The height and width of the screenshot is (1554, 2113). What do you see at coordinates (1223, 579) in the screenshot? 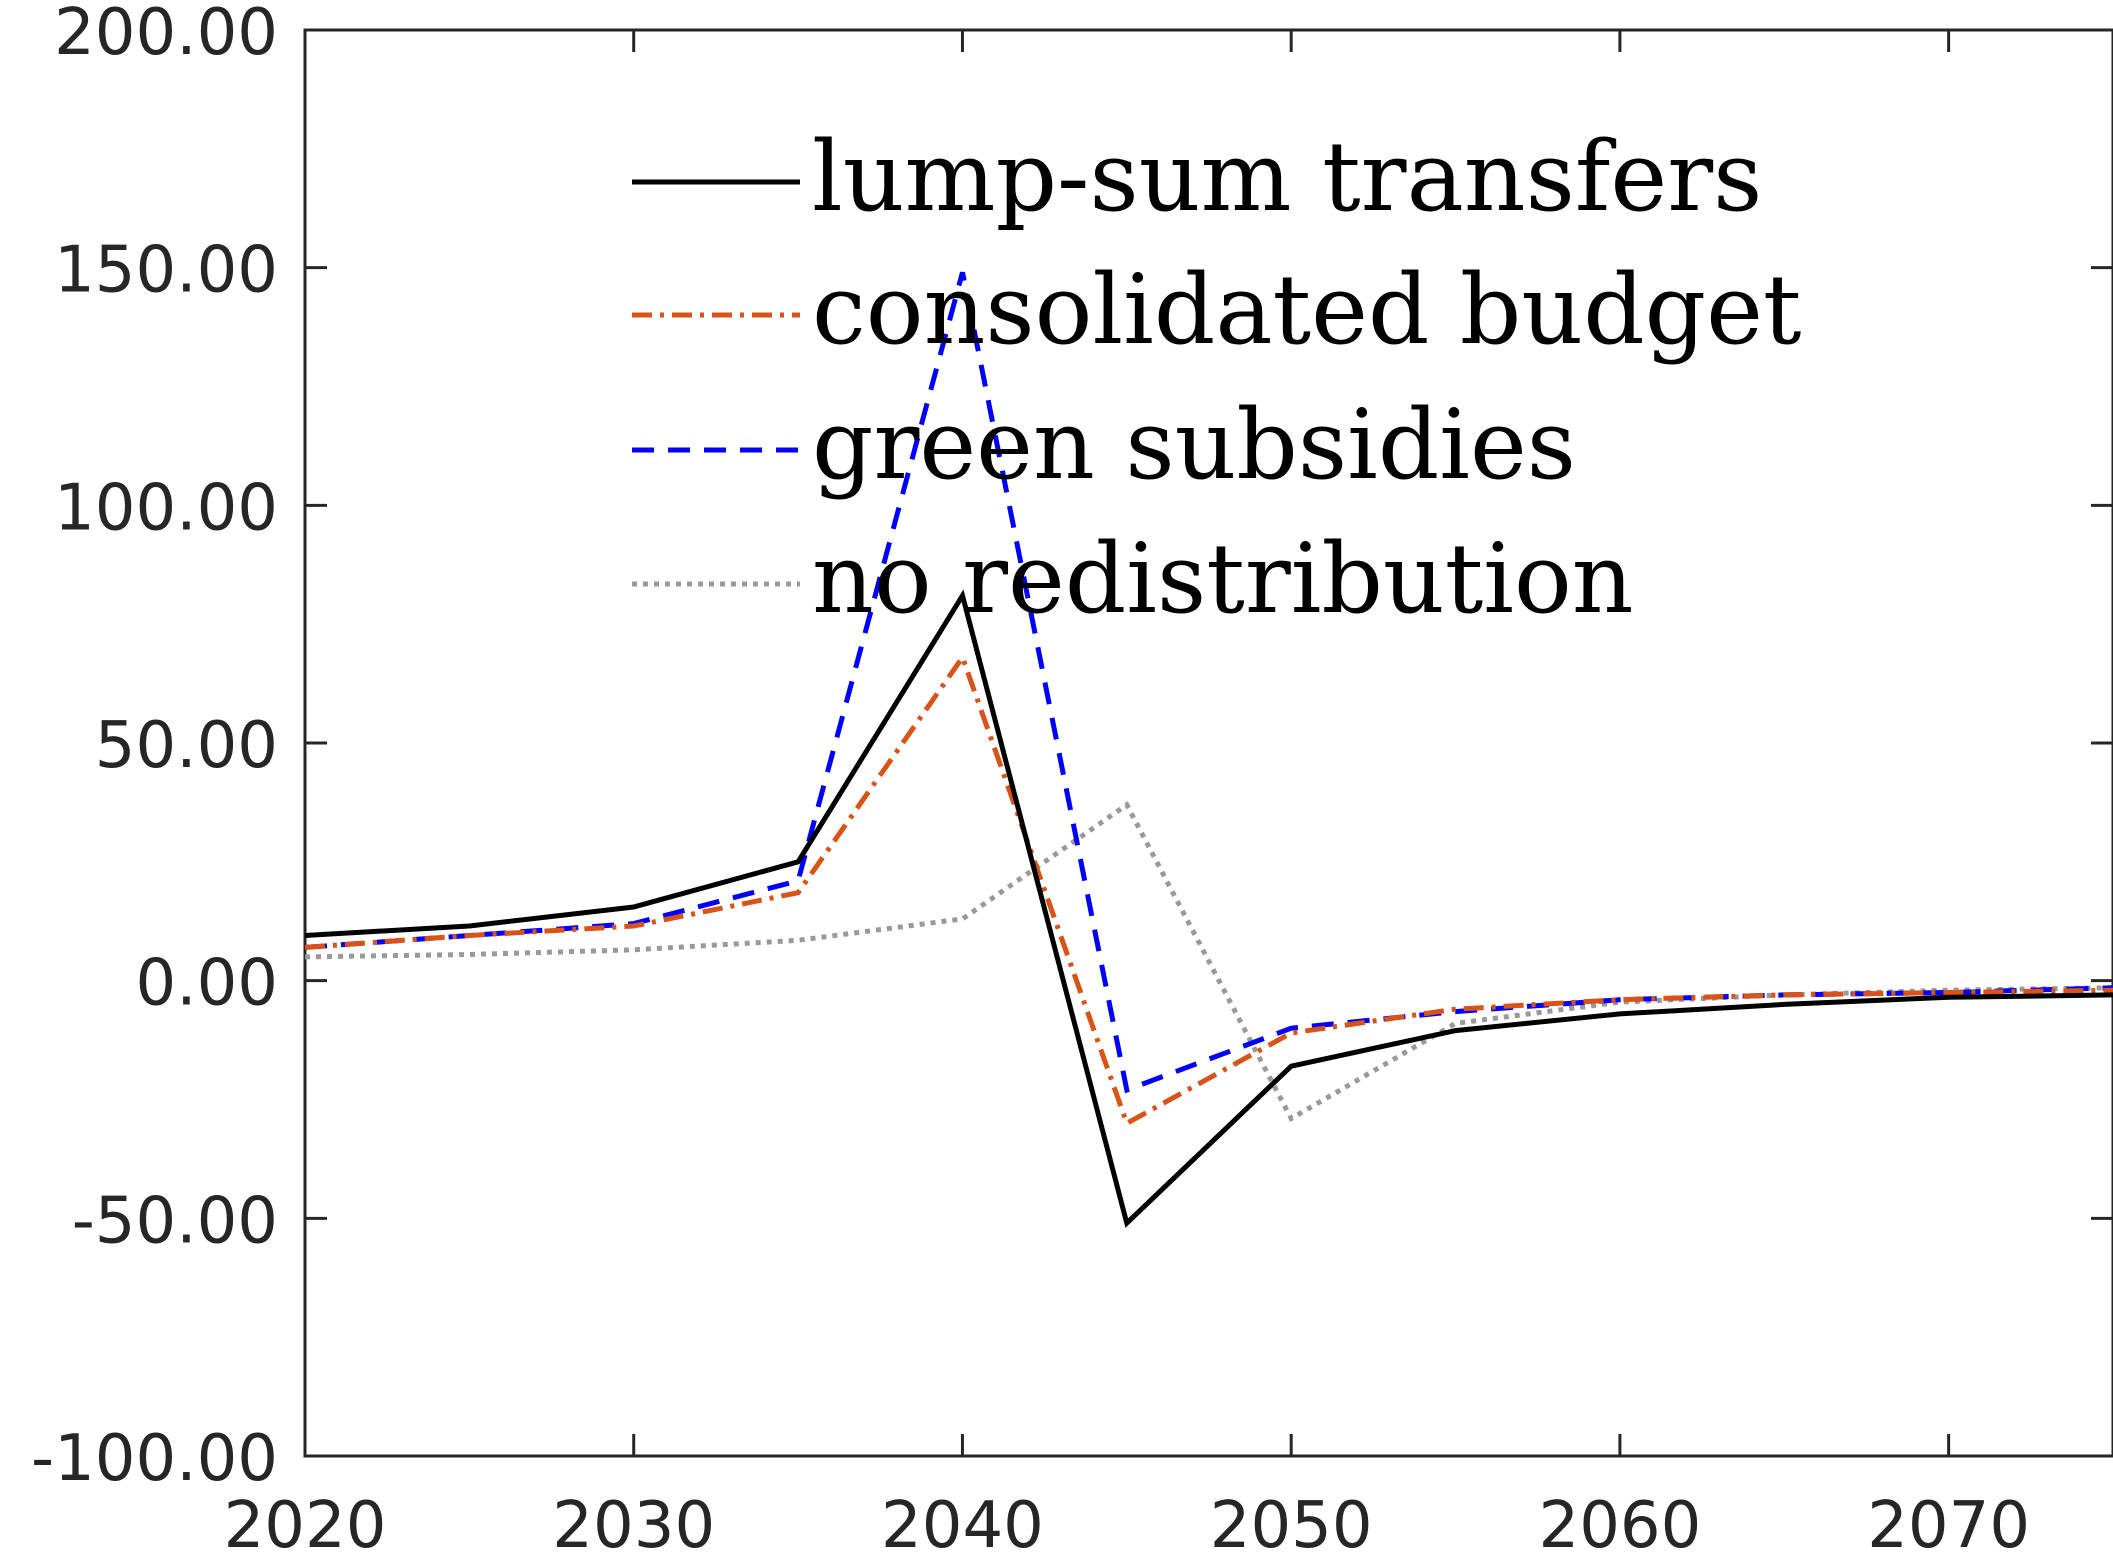
I see `legend-label-no-redistribution: no redistribution` at bounding box center [1223, 579].